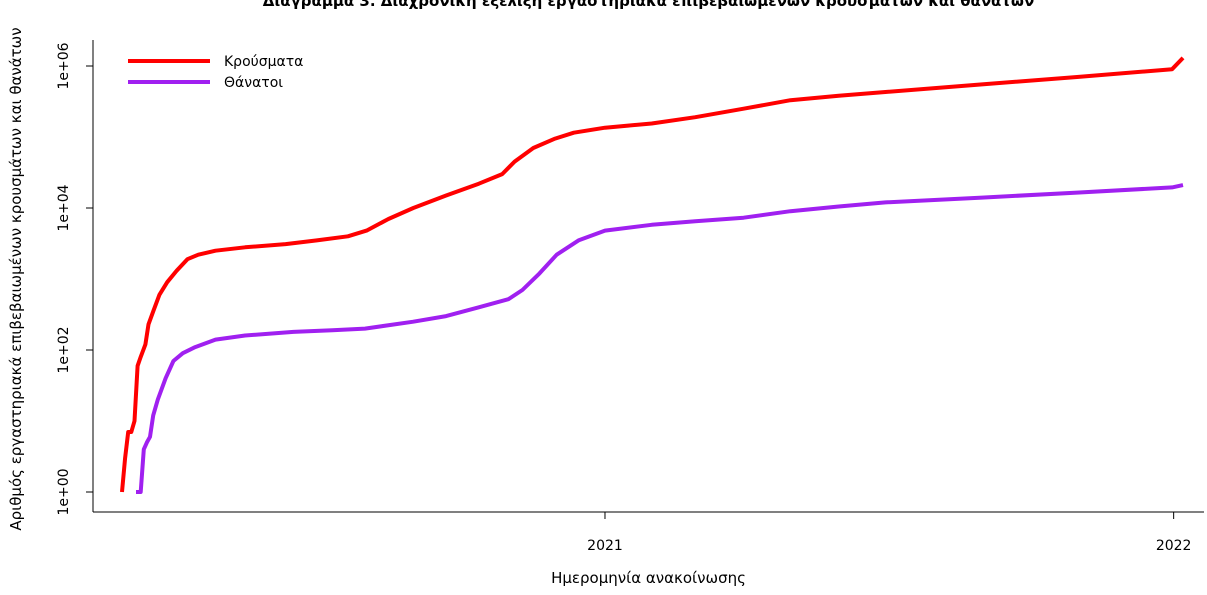  I want to click on x-tick-label: 2021, so click(605, 546).